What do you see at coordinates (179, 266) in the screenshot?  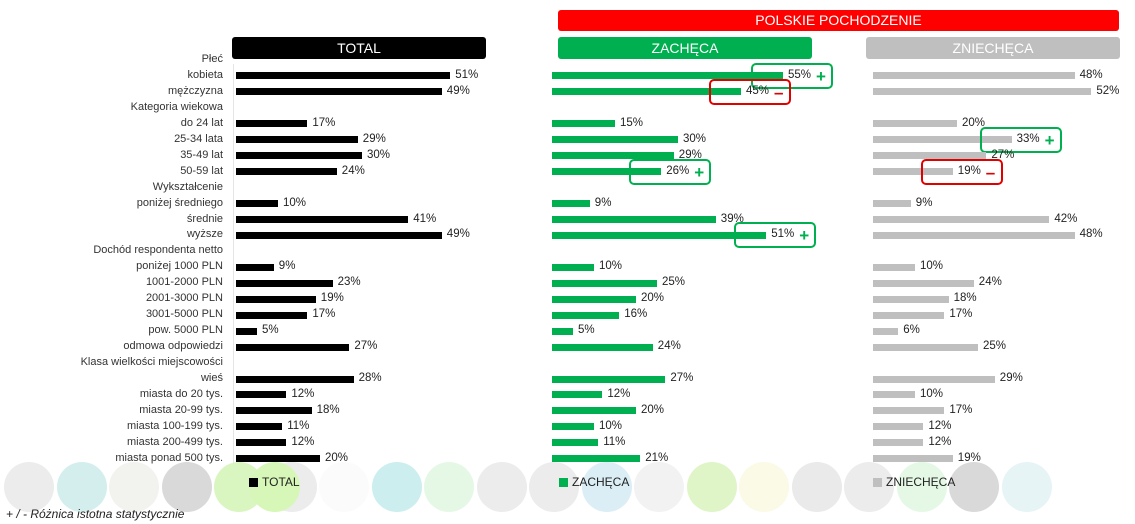 I see `category-label: poniżej 1000 PLN` at bounding box center [179, 266].